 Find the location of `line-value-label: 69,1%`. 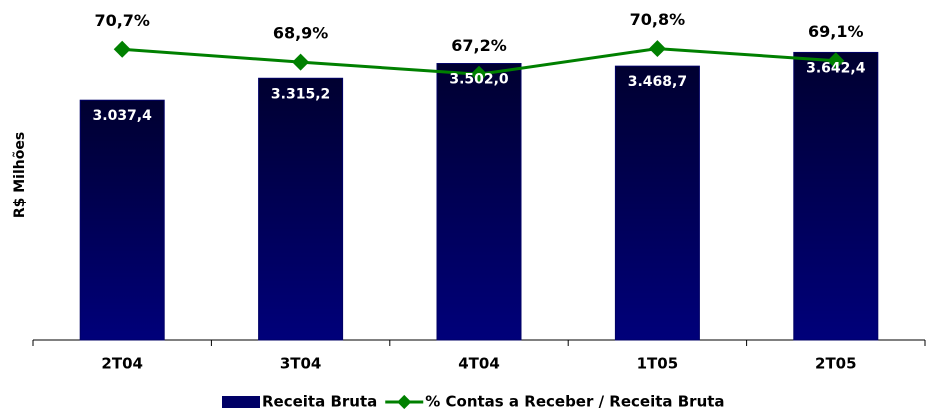

line-value-label: 69,1% is located at coordinates (836, 31).